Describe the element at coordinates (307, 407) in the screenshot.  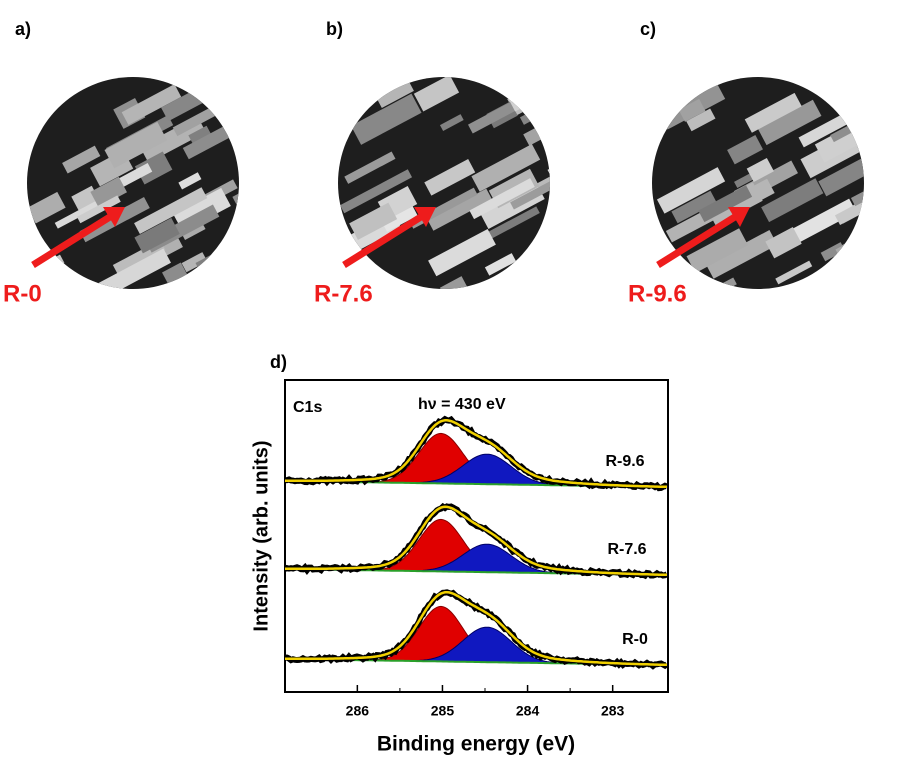
I see `chart-title: C1s` at that location.